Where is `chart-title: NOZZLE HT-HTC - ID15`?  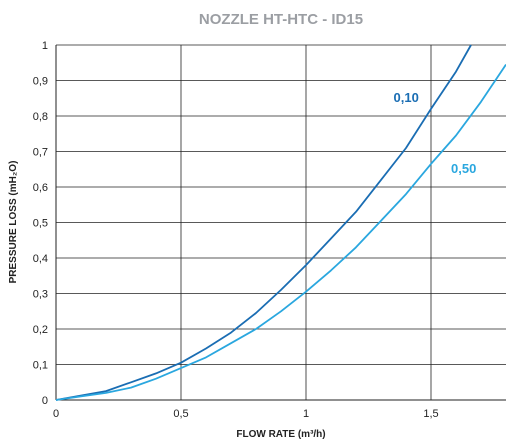 chart-title: NOZZLE HT-HTC - ID15 is located at coordinates (281, 19).